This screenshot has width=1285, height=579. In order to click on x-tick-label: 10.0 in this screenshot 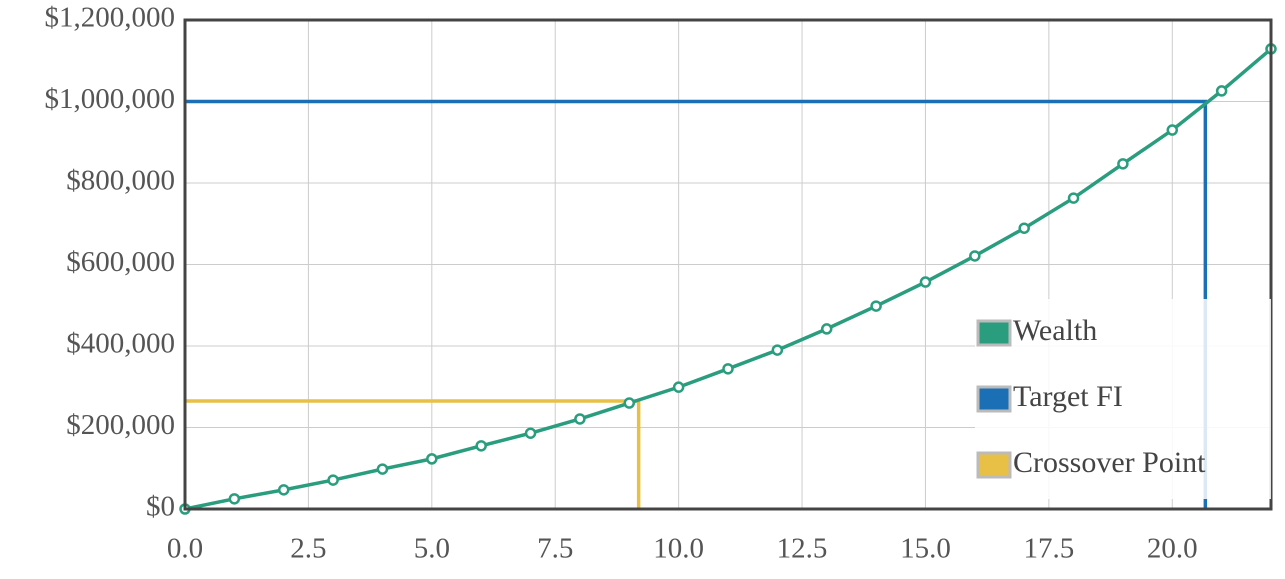, I will do `click(678, 549)`.